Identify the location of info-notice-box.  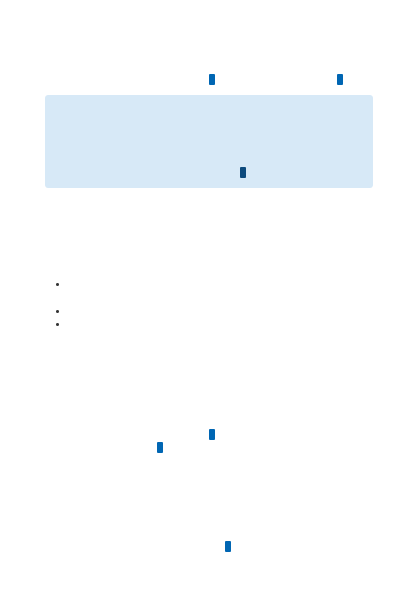
(209, 141).